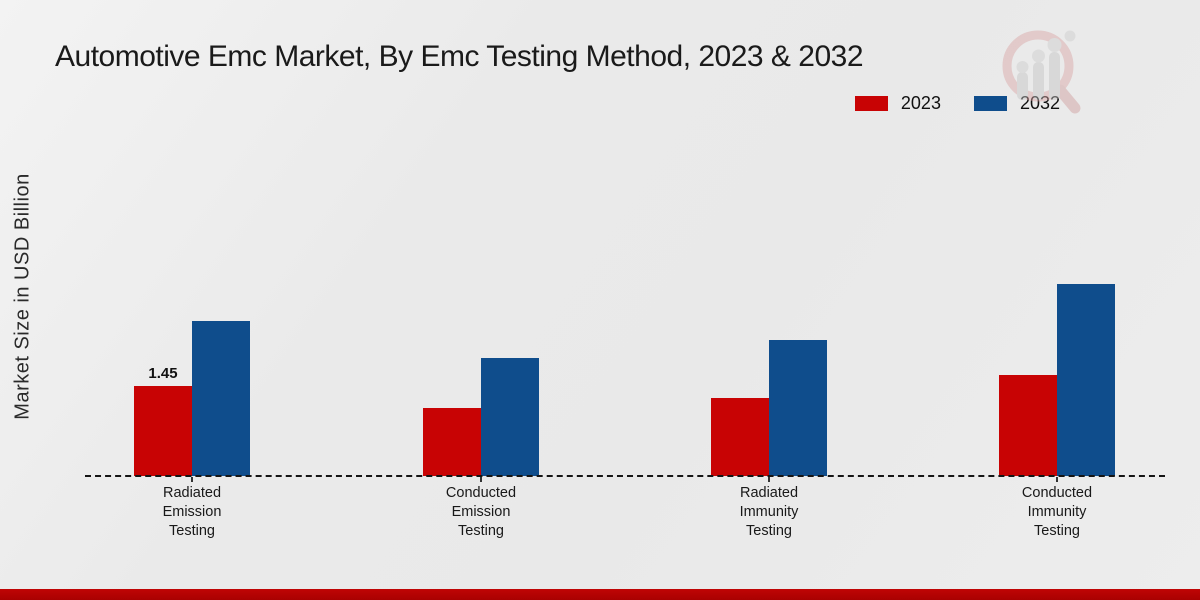  What do you see at coordinates (1057, 512) in the screenshot?
I see `category-label-conducted-immunity-testing: Conducted Immunity Testing` at bounding box center [1057, 512].